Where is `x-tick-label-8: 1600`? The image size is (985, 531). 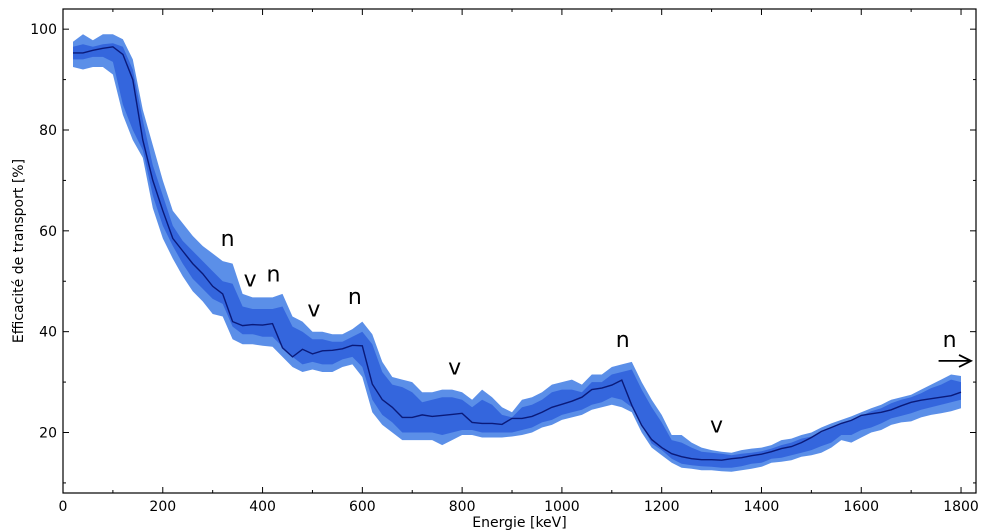 x-tick-label-8: 1600 is located at coordinates (861, 507).